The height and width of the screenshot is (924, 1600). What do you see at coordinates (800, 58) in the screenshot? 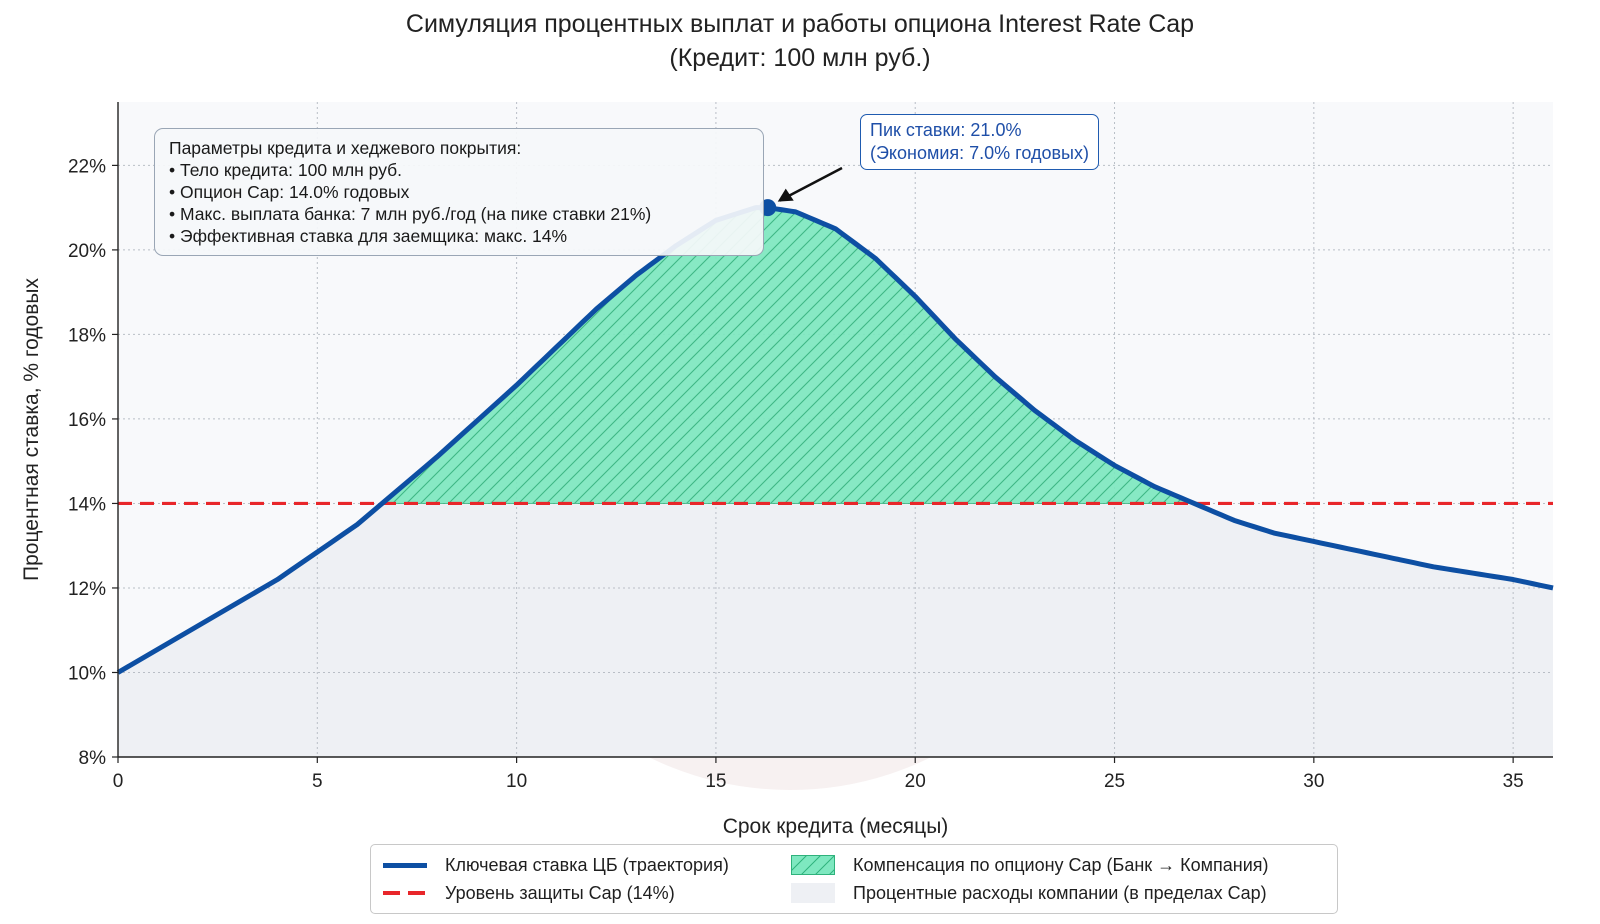
I see `chart-subtitle: (Кредит: 100 млн руб.)` at bounding box center [800, 58].